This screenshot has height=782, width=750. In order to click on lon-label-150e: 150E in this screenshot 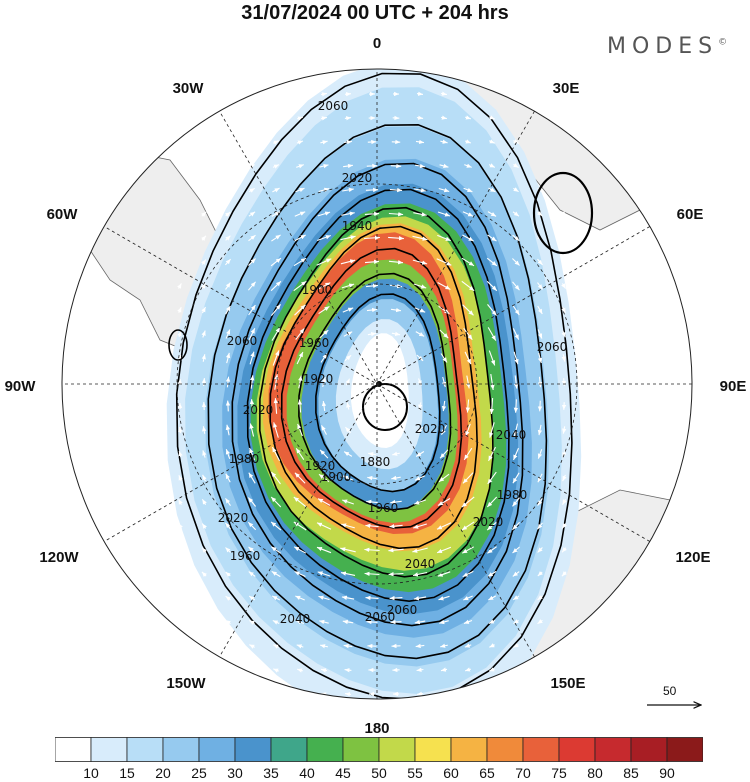, I will do `click(567, 683)`.